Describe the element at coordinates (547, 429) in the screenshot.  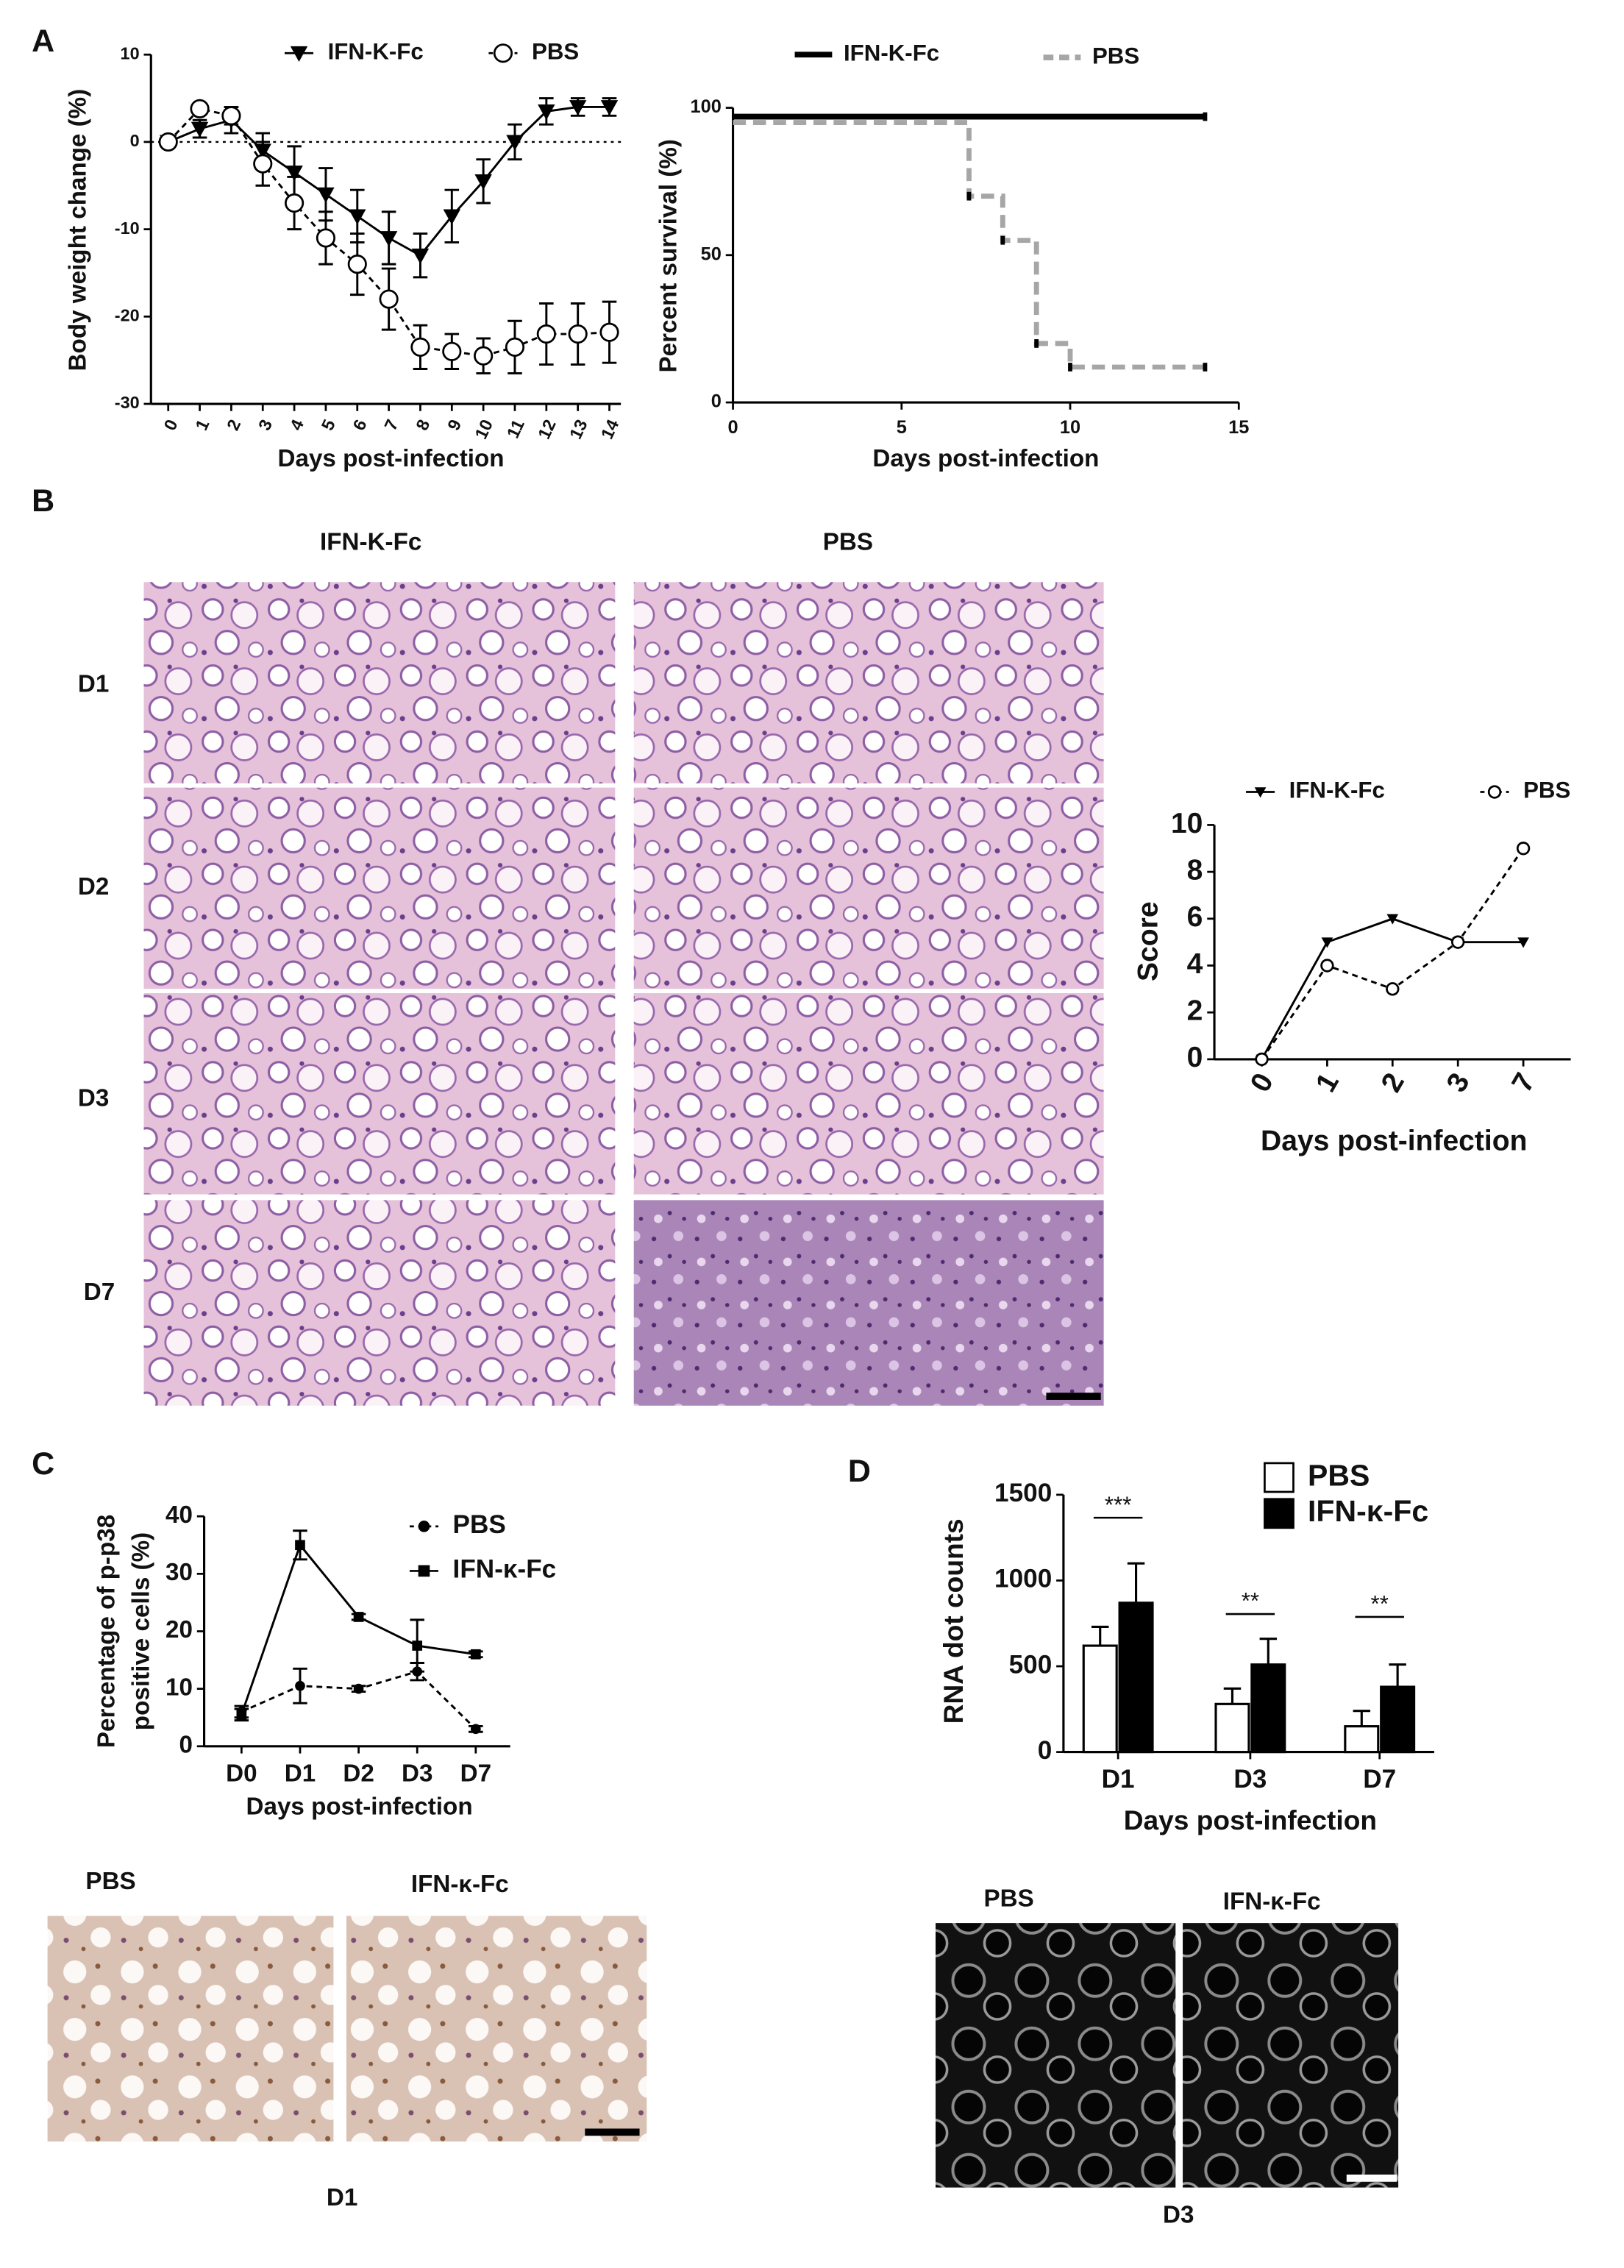
I see `x-tick-label: 12` at that location.